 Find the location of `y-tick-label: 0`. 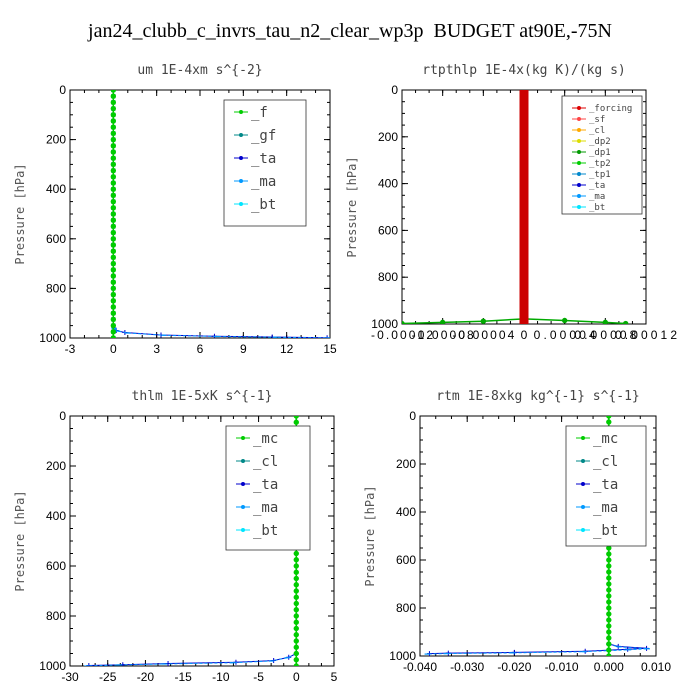

y-tick-label: 0 is located at coordinates (62, 416).